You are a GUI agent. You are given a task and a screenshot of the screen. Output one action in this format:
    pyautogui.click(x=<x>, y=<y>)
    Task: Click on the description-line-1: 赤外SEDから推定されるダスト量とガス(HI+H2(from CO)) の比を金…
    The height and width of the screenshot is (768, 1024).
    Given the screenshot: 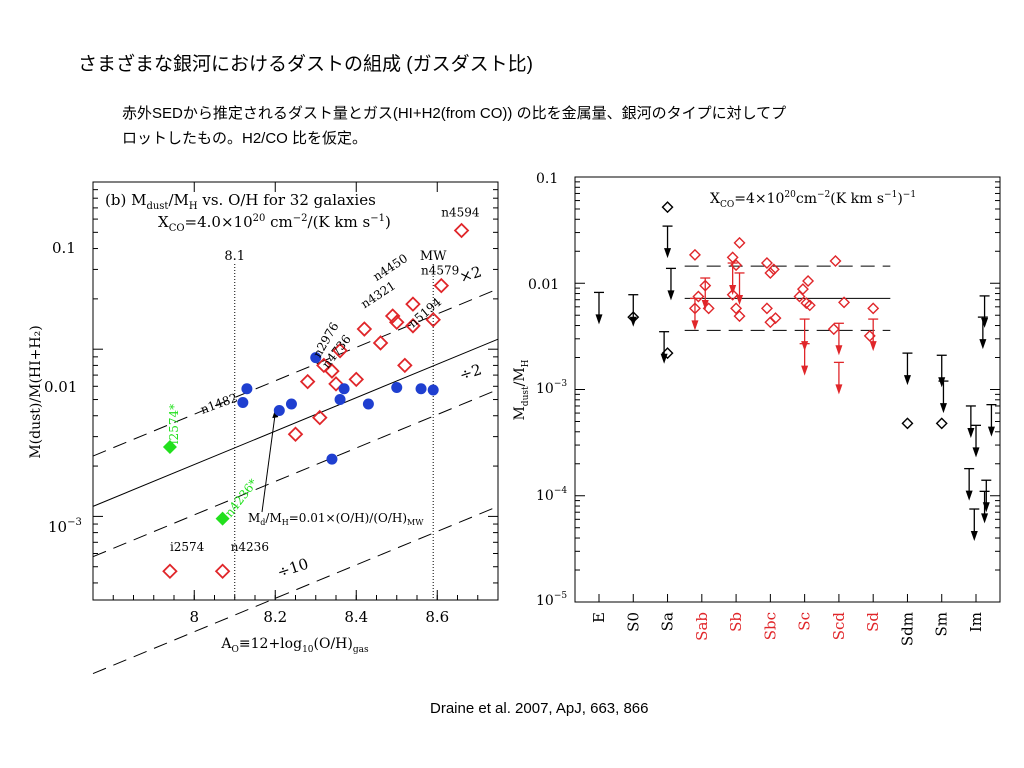 What is the action you would take?
    pyautogui.click(x=454, y=113)
    